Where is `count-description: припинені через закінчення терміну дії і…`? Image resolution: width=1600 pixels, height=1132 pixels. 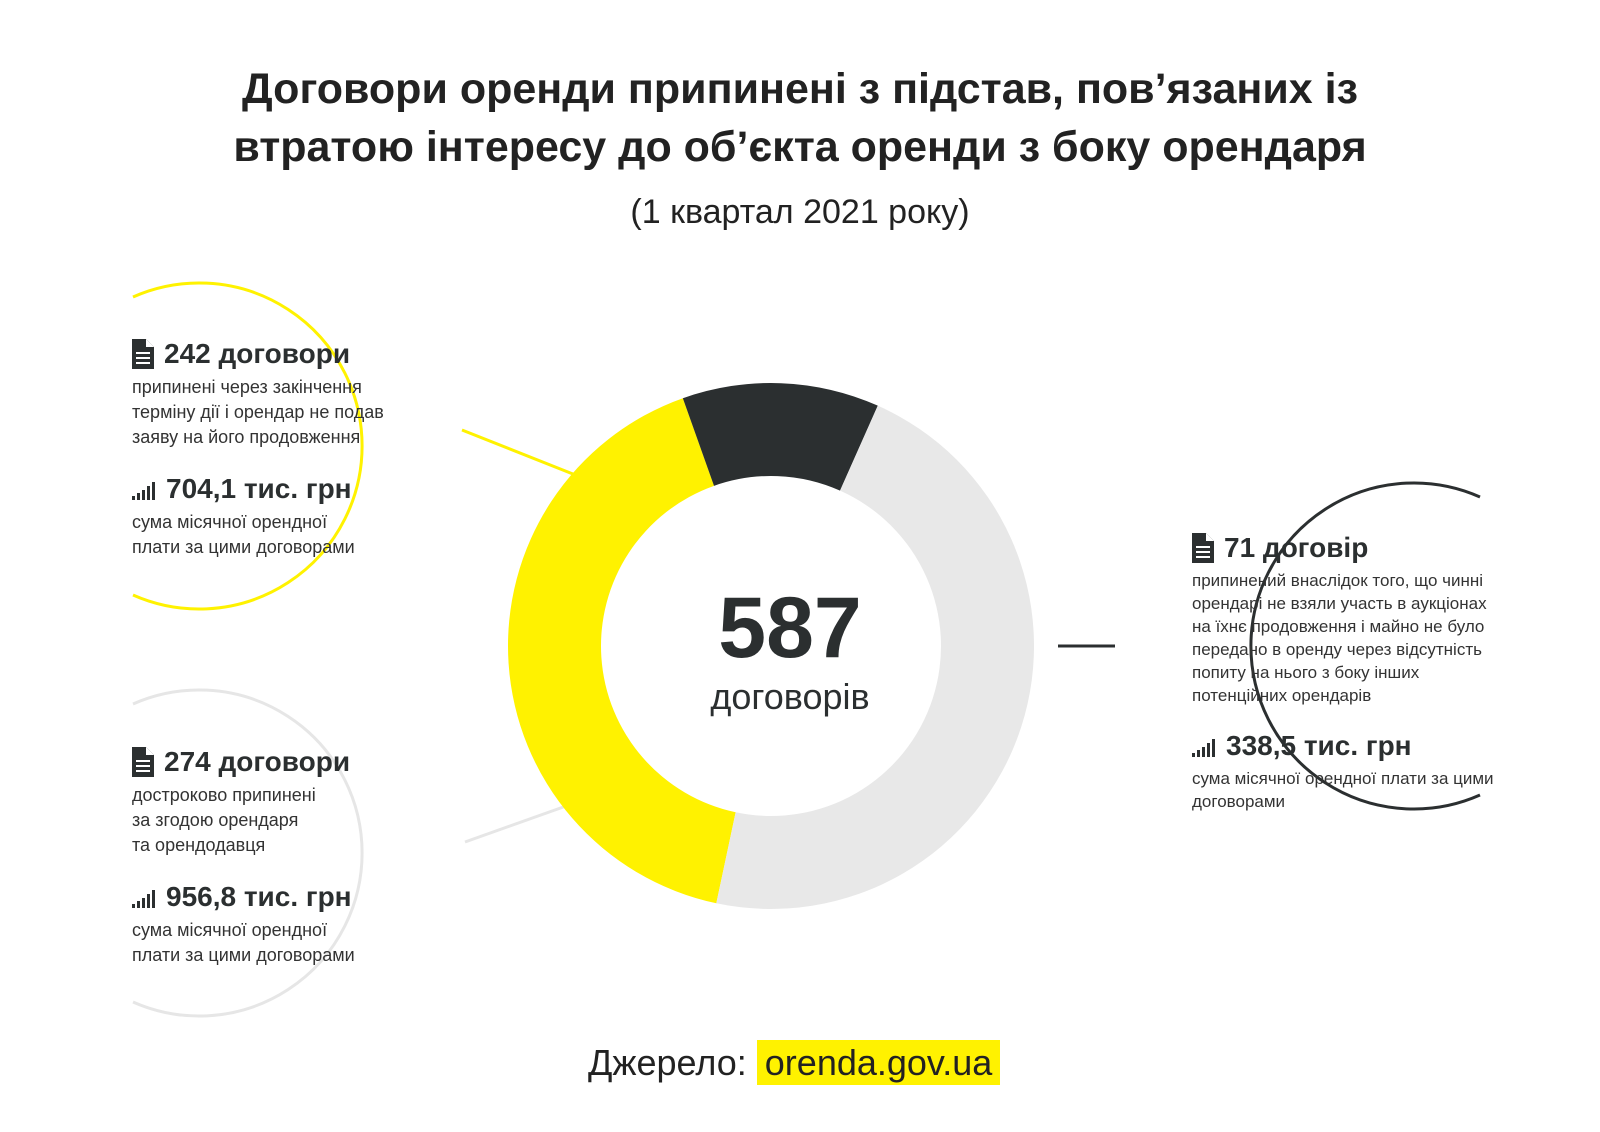
count-description: припинені через закінчення терміну дії і… is located at coordinates (297, 412).